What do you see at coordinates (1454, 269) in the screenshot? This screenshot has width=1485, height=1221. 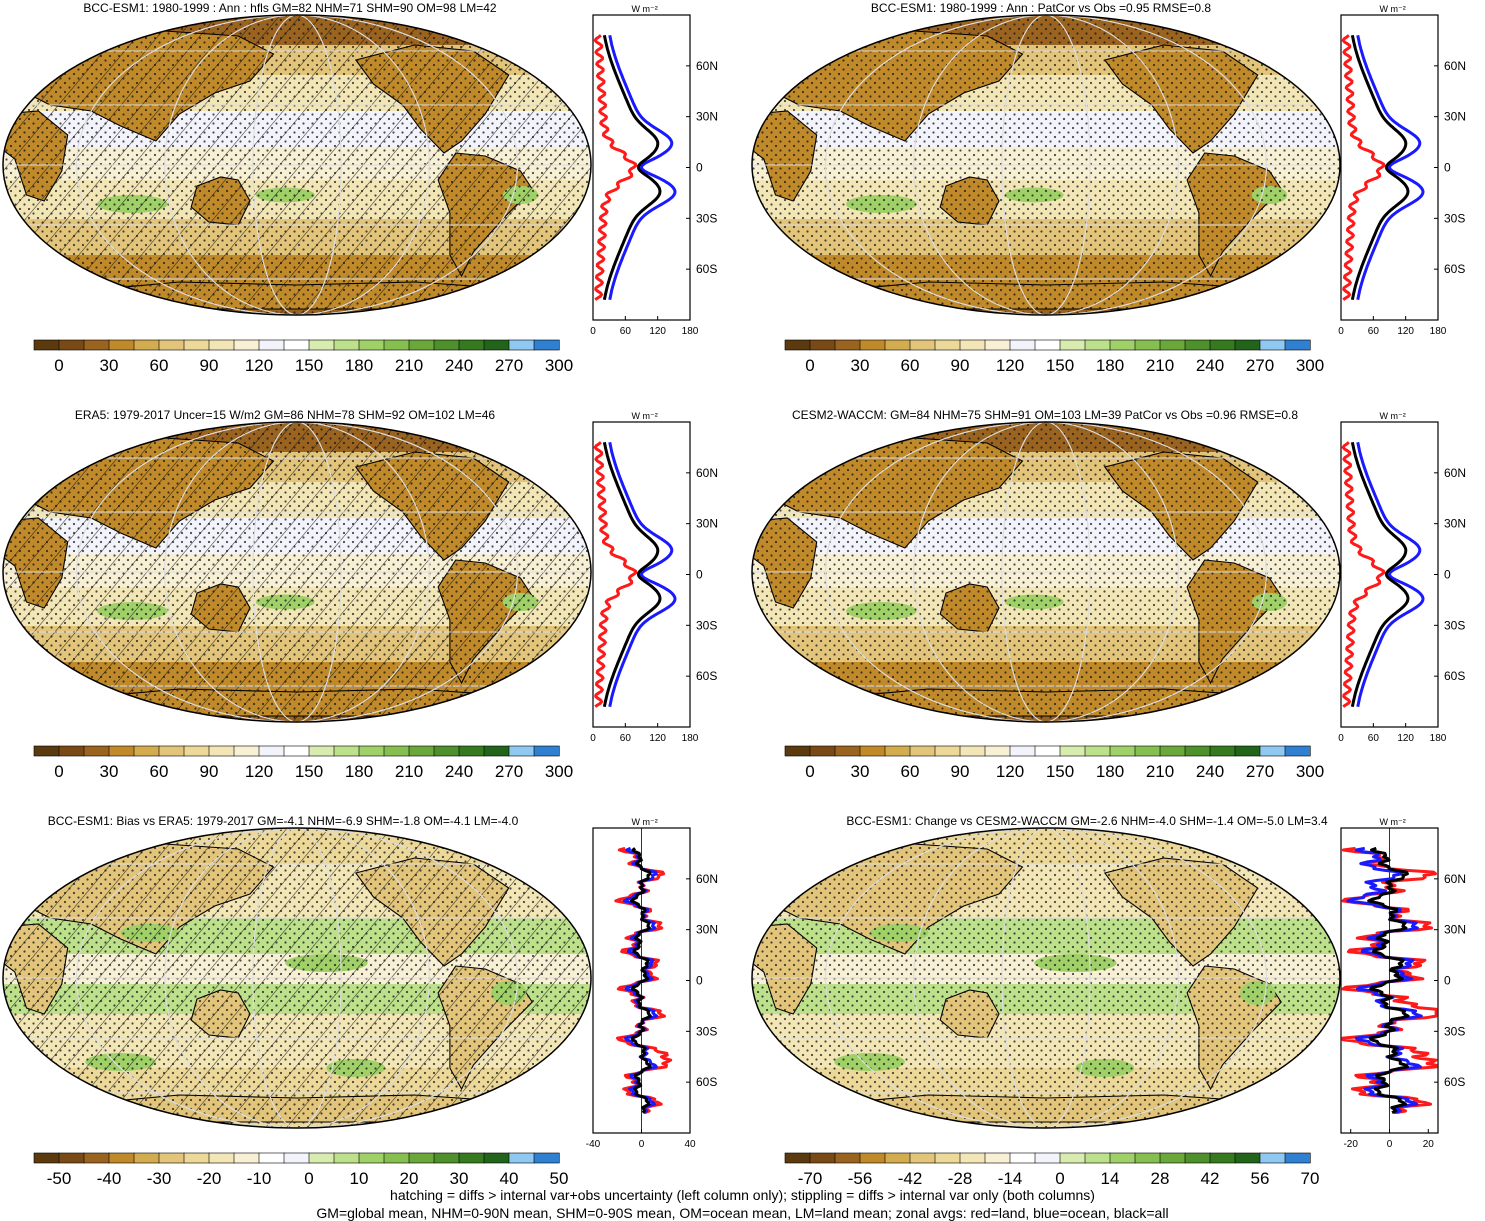 I see `zonal-lat-tick-2-5: 60S` at bounding box center [1454, 269].